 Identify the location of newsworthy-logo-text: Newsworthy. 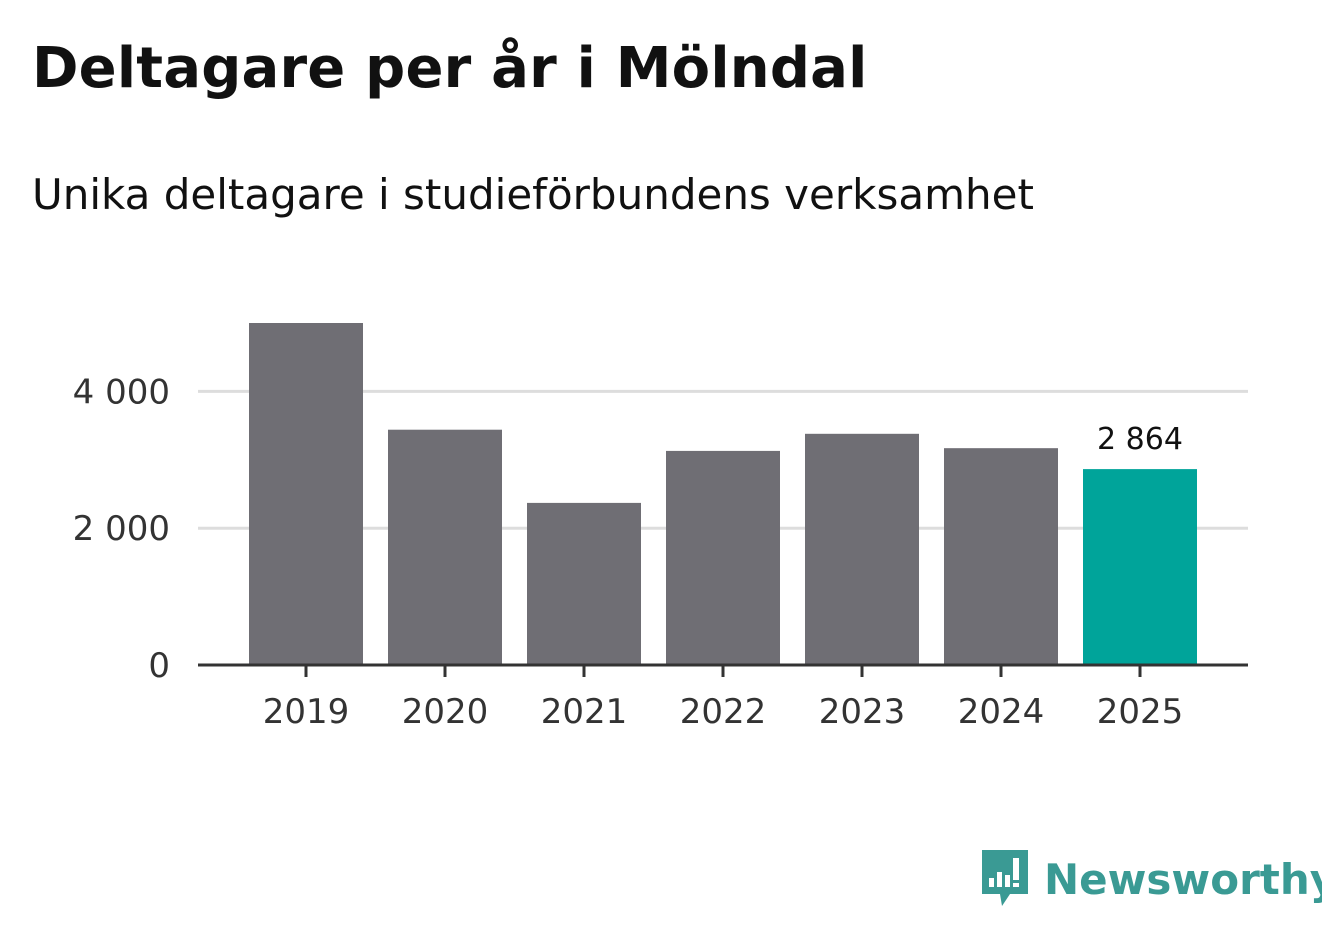
(1183, 879).